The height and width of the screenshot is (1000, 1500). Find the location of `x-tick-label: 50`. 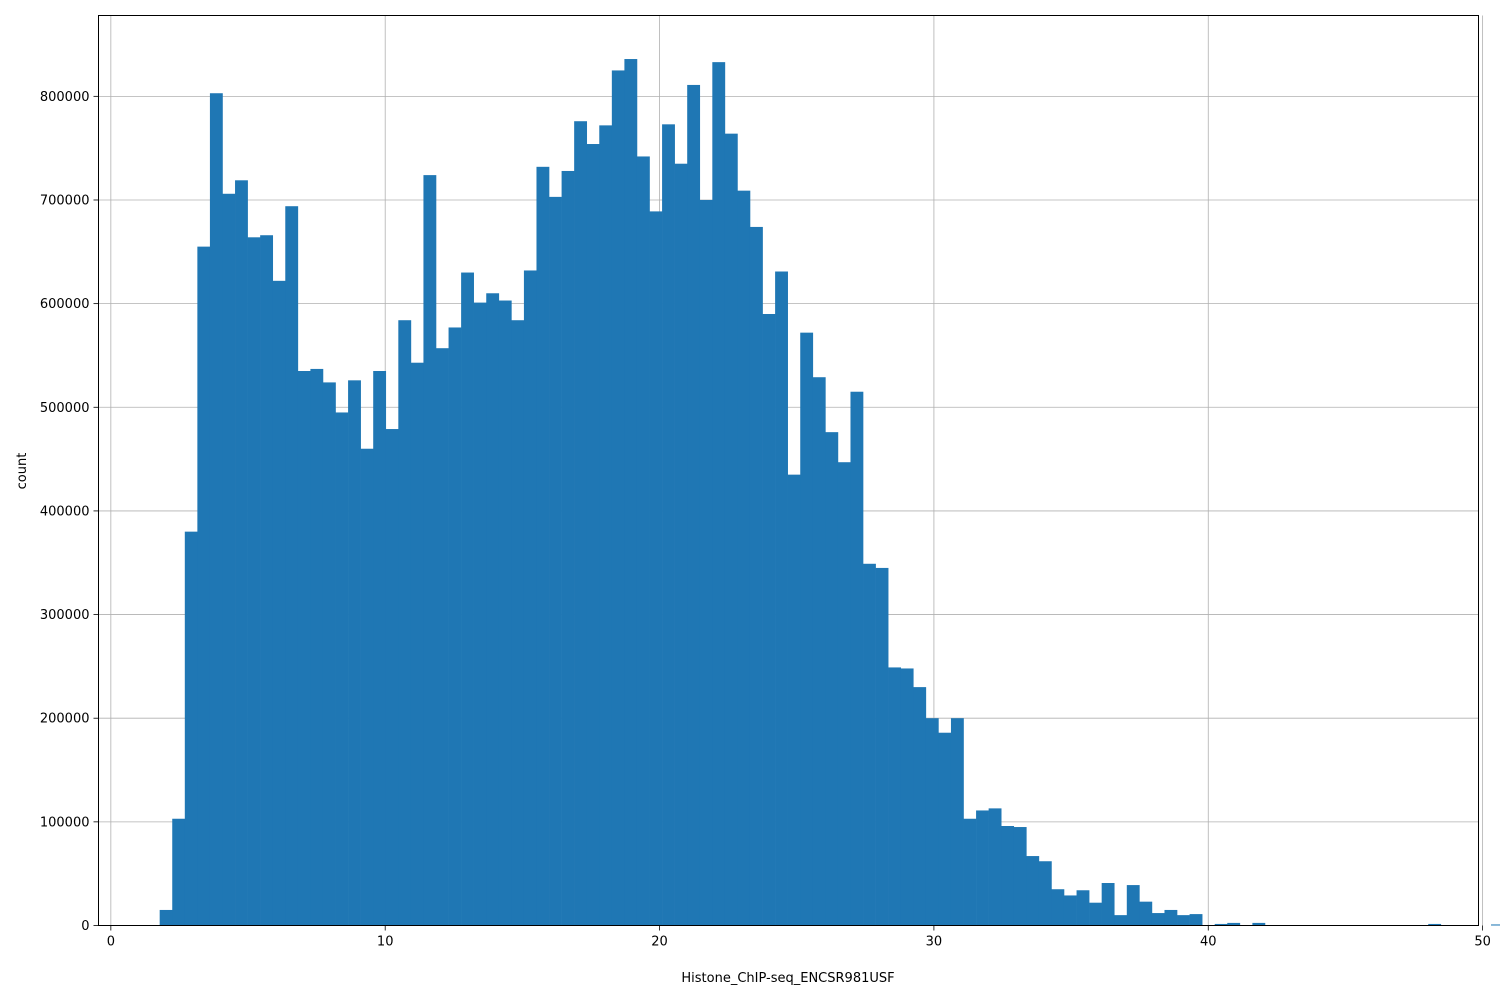

x-tick-label: 50 is located at coordinates (1482, 942).